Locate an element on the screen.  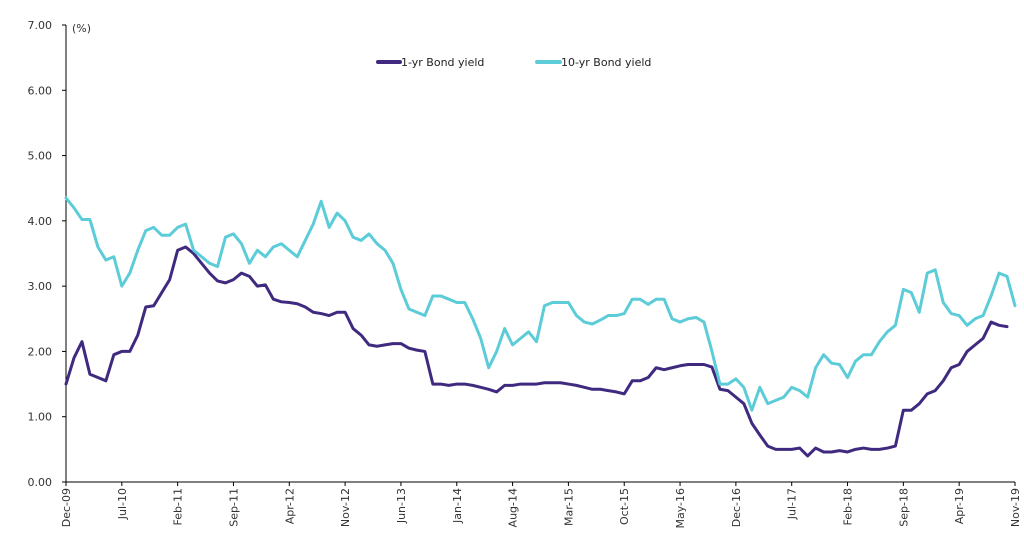
x-tick-label: Jul-17 is located at coordinates (792, 504).